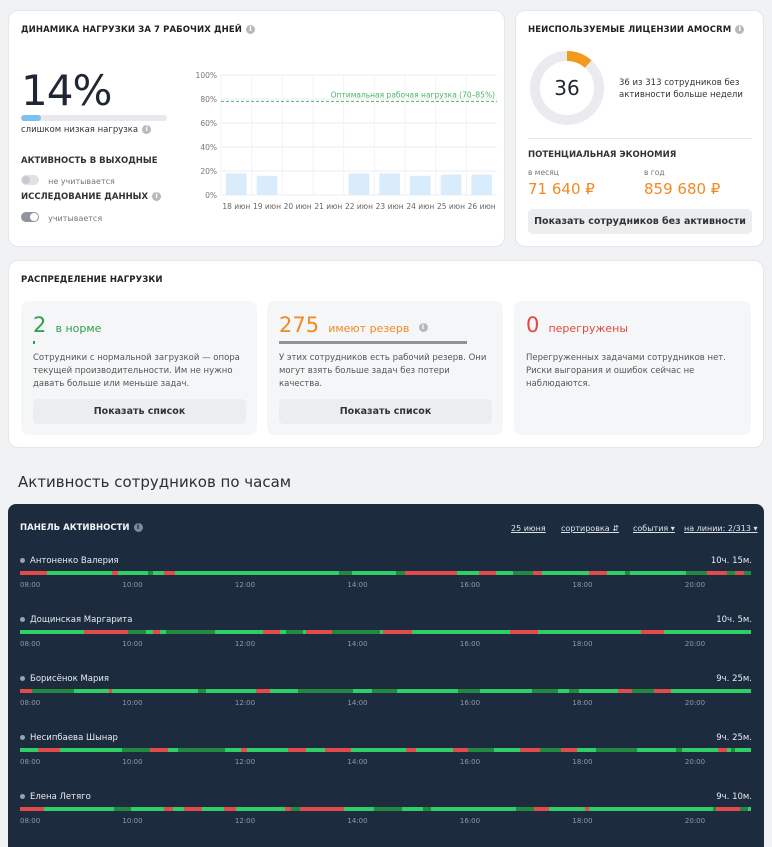  I want to click on normal-count: 2, so click(40, 325).